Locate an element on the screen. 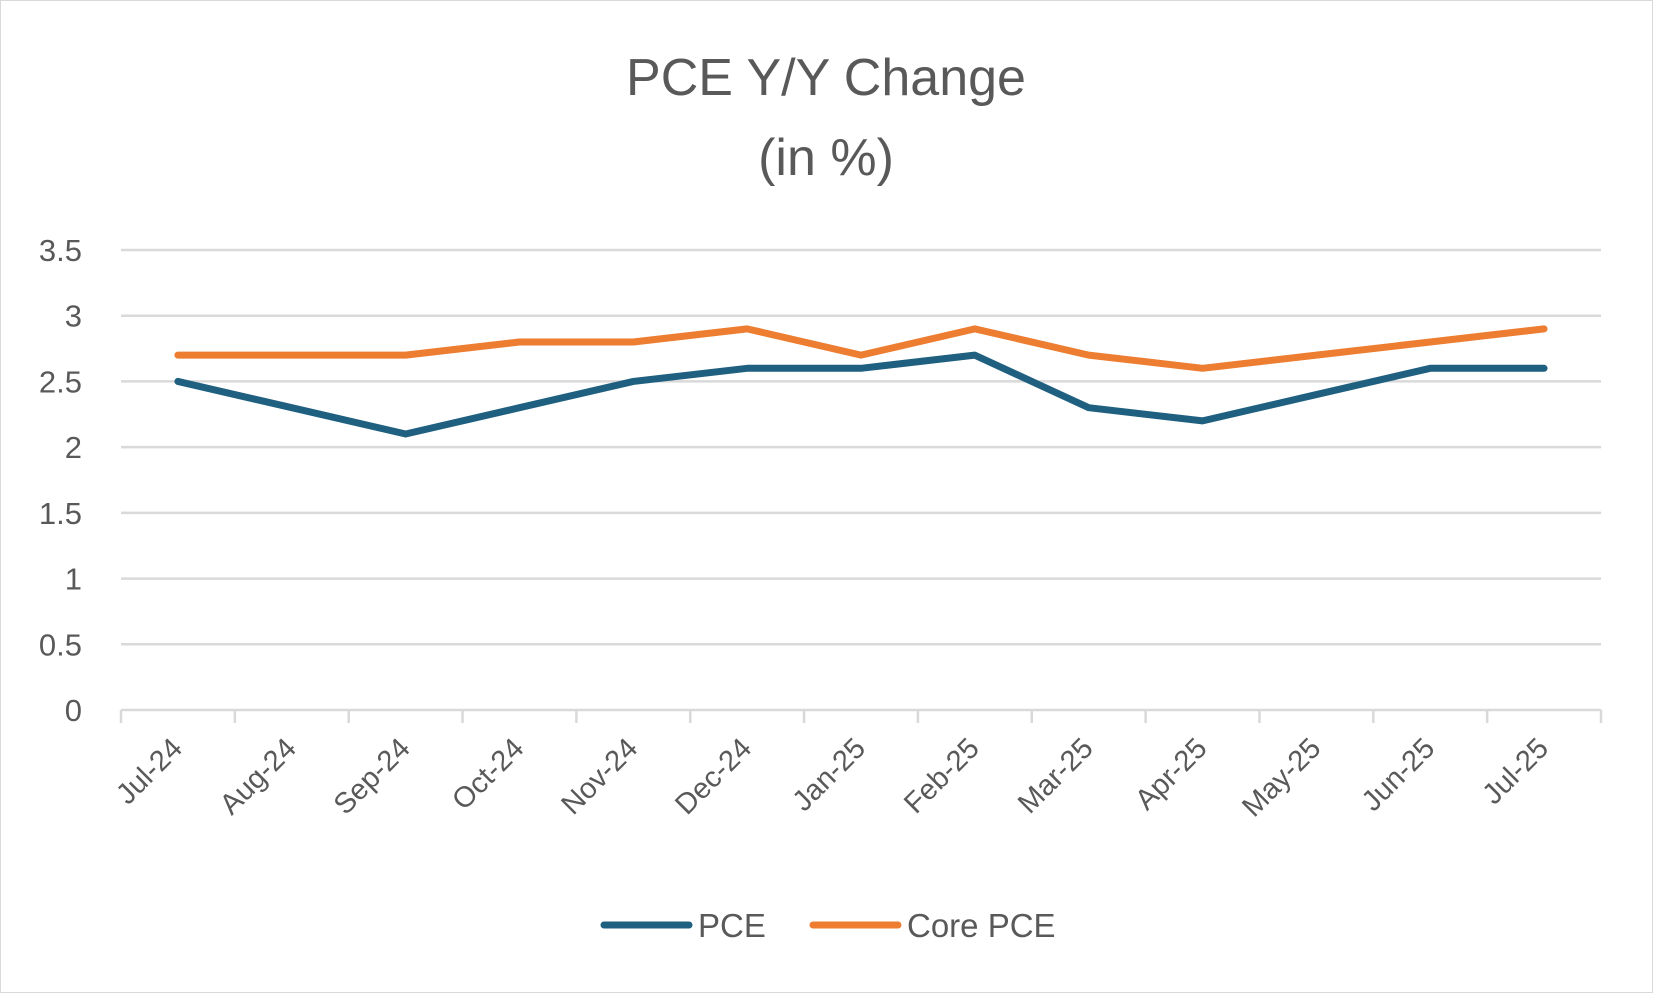 This screenshot has height=993, width=1653. x-tick-label: Mar-25 is located at coordinates (1056, 776).